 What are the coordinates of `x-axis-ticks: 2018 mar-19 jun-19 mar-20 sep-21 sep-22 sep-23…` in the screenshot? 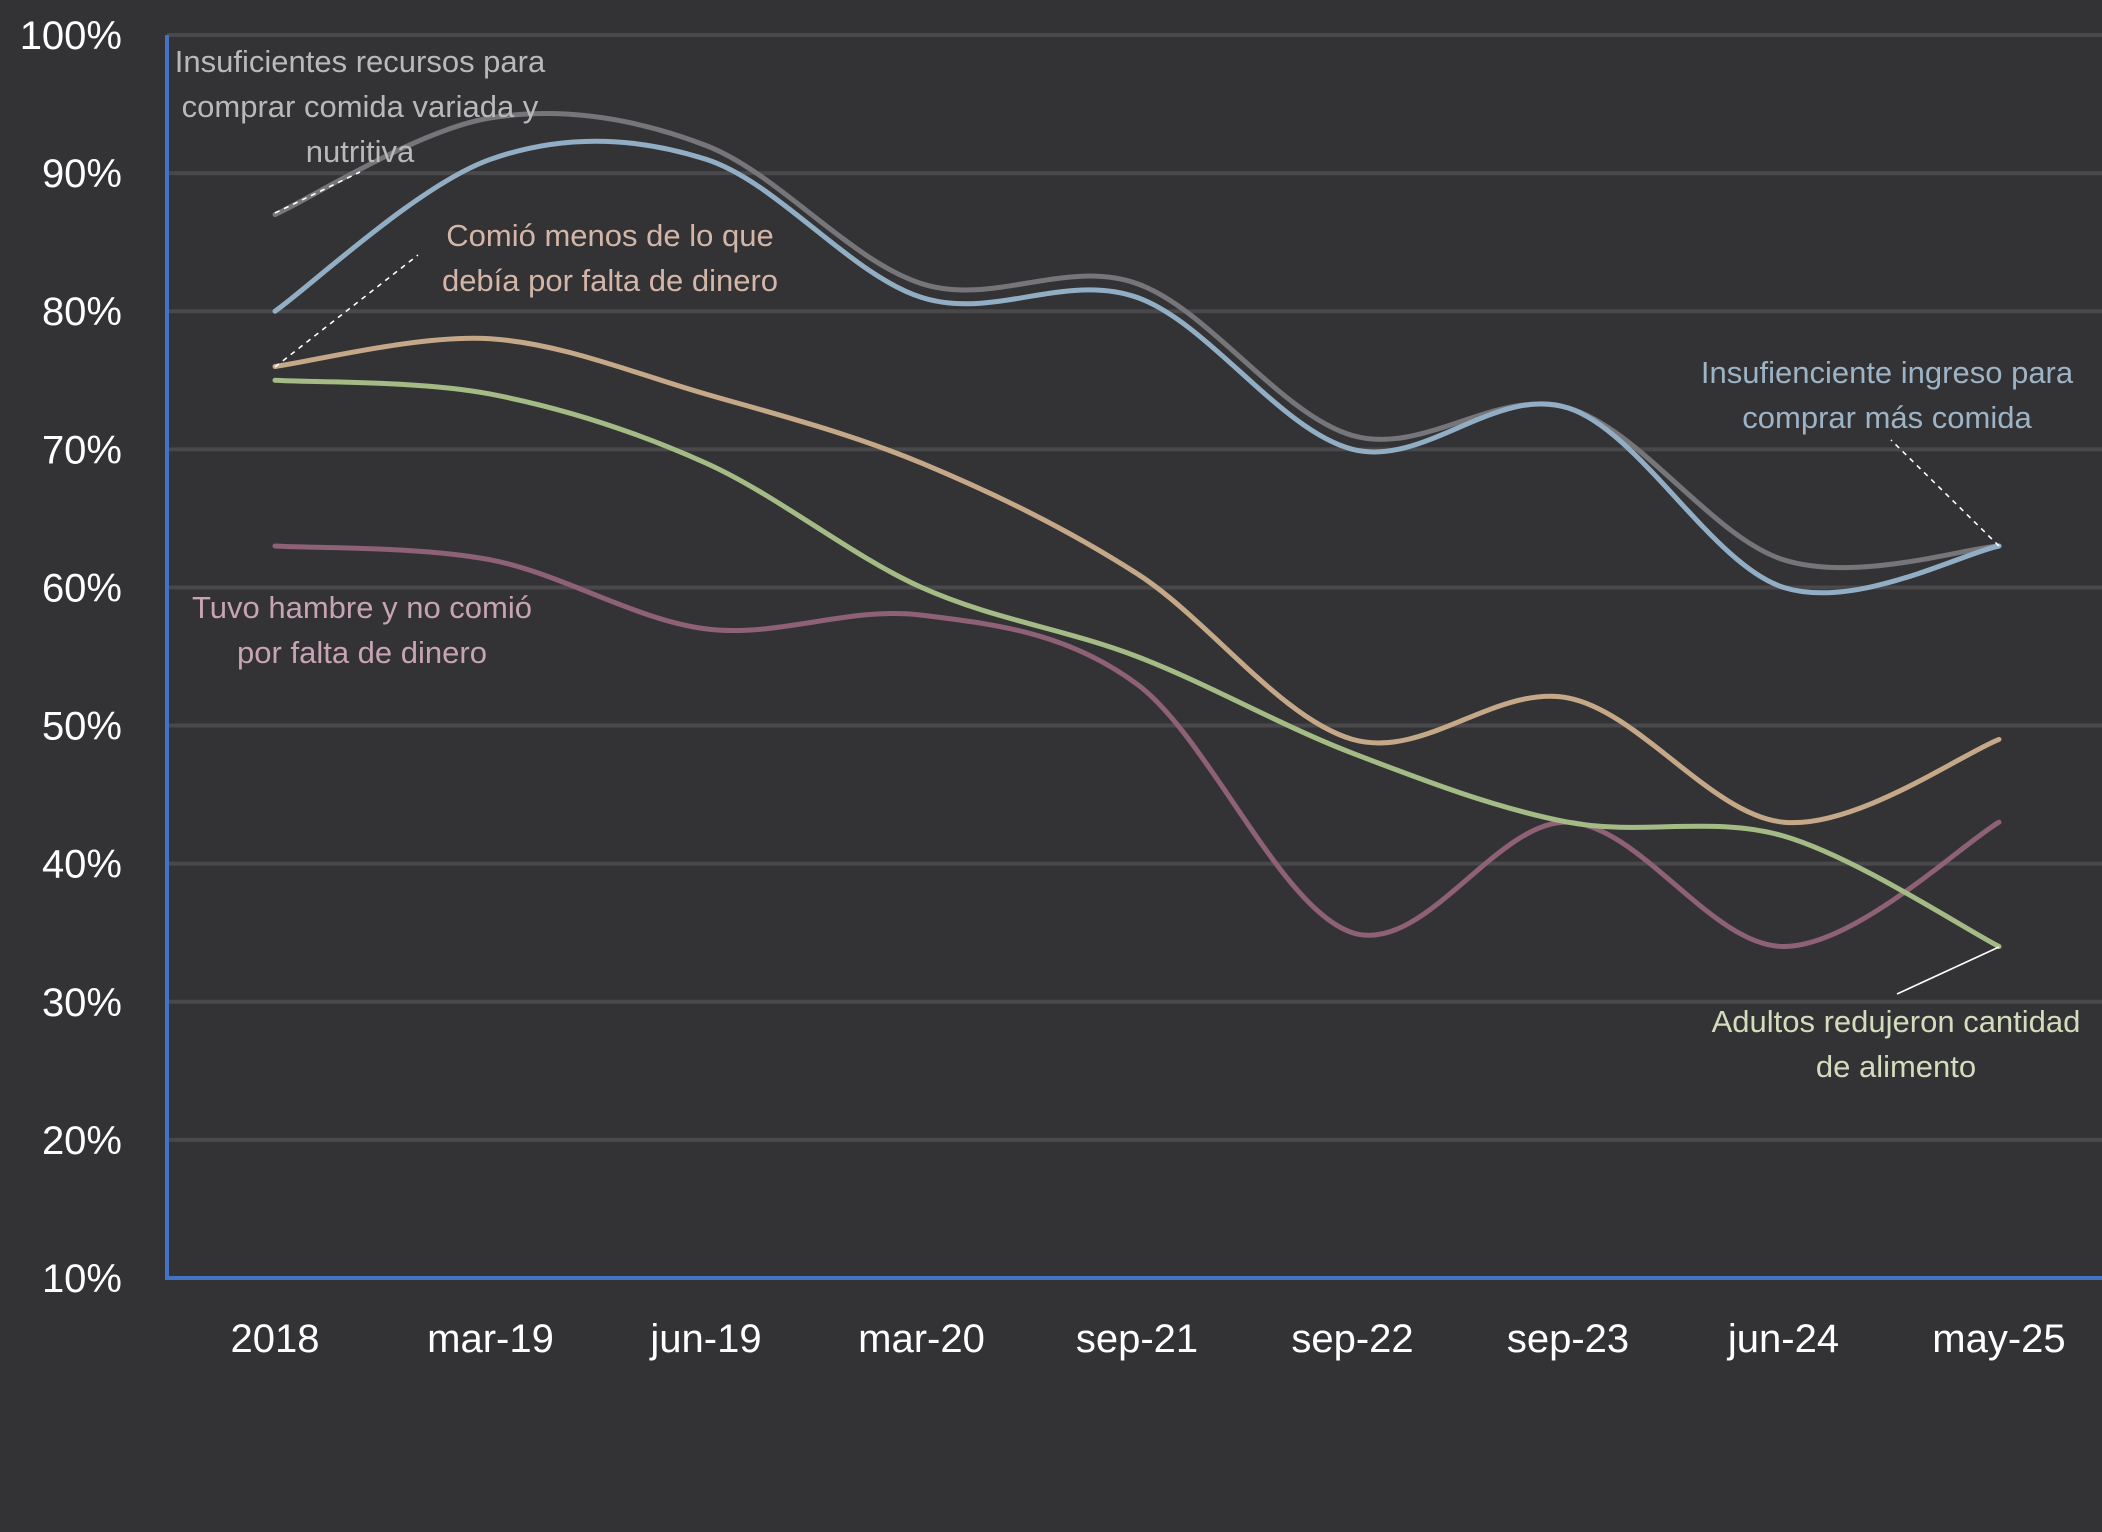 It's located at (1148, 1339).